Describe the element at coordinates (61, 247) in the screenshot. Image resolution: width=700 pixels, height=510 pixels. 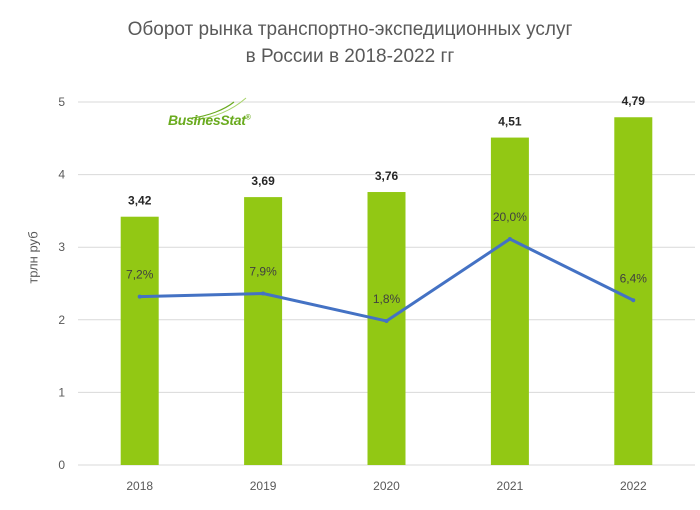
I see `y-tick-label: 3` at that location.